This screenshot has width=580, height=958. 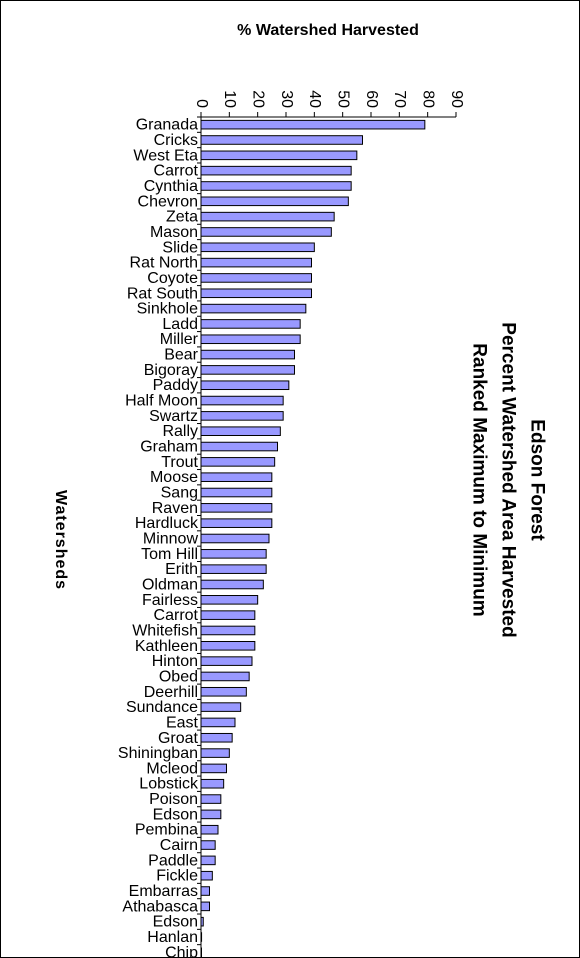 What do you see at coordinates (179, 462) in the screenshot?
I see `category-label: Trout` at bounding box center [179, 462].